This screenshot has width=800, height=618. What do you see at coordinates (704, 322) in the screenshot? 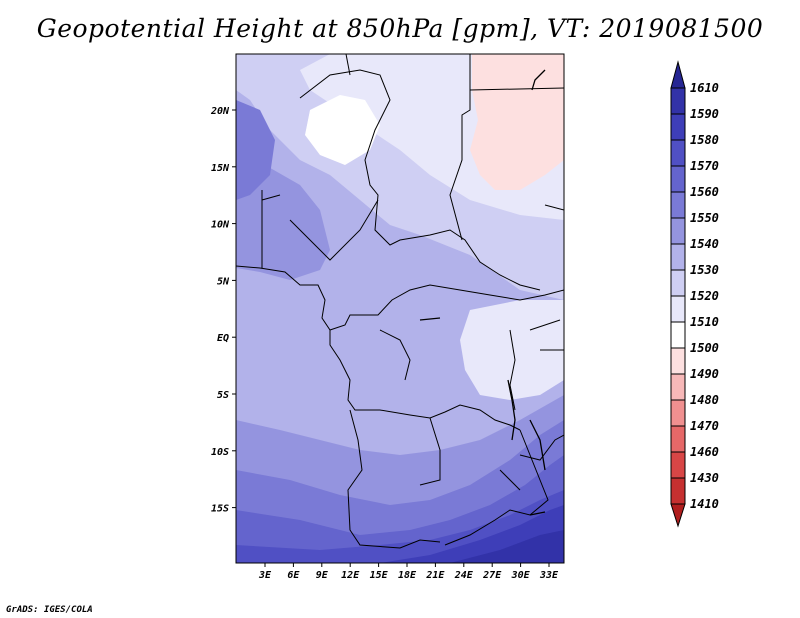
I see `colorbar-label: 1510` at bounding box center [704, 322].